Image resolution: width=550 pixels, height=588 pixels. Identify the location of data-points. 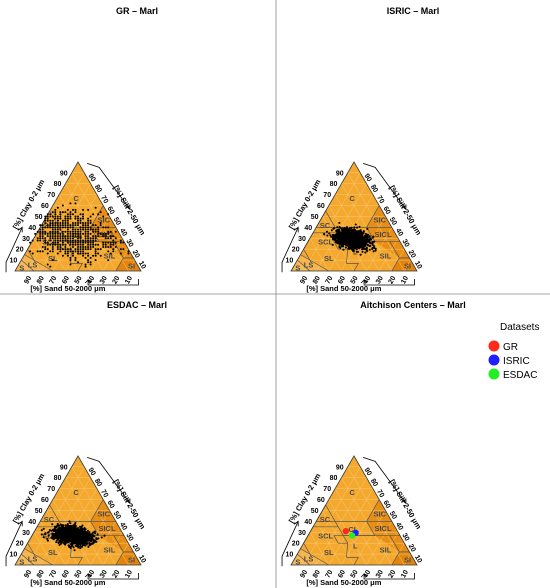
(350, 533).